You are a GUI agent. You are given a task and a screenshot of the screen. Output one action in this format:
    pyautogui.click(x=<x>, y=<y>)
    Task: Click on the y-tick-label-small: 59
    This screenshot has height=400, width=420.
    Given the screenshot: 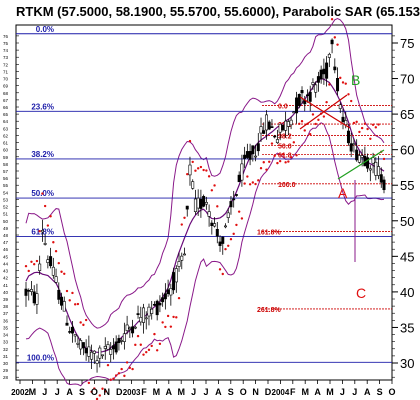 What is the action you would take?
    pyautogui.click(x=6, y=157)
    